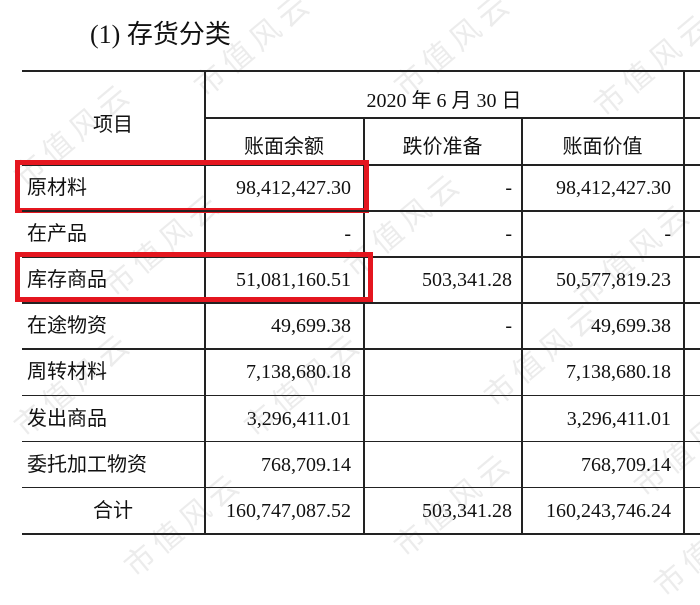 The height and width of the screenshot is (605, 700). Describe the element at coordinates (667, 234) in the screenshot. I see `row-book-value: -` at that location.